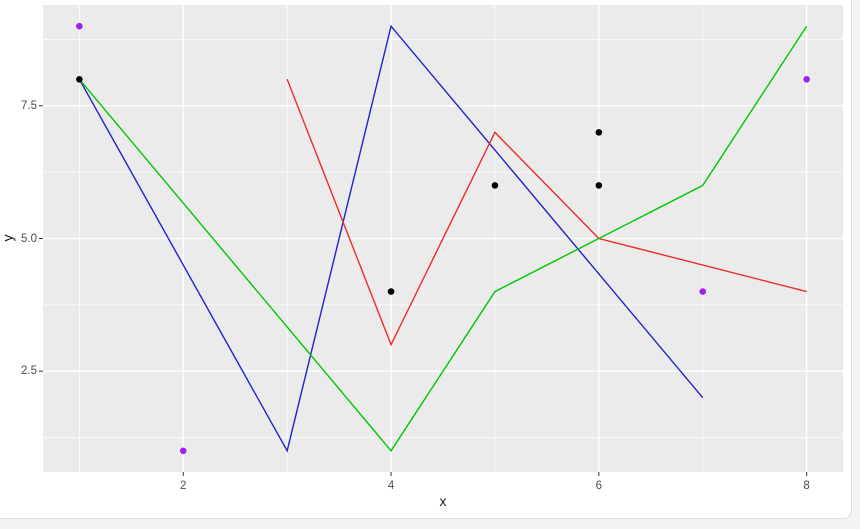  What do you see at coordinates (29, 238) in the screenshot?
I see `y-tick-label: 5.0` at bounding box center [29, 238].